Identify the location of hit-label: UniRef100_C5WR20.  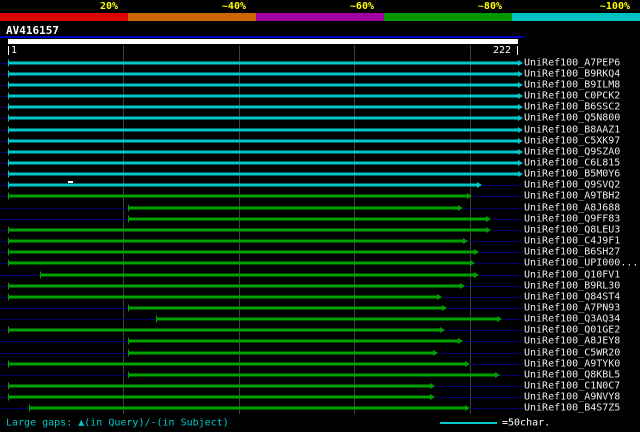
(572, 353).